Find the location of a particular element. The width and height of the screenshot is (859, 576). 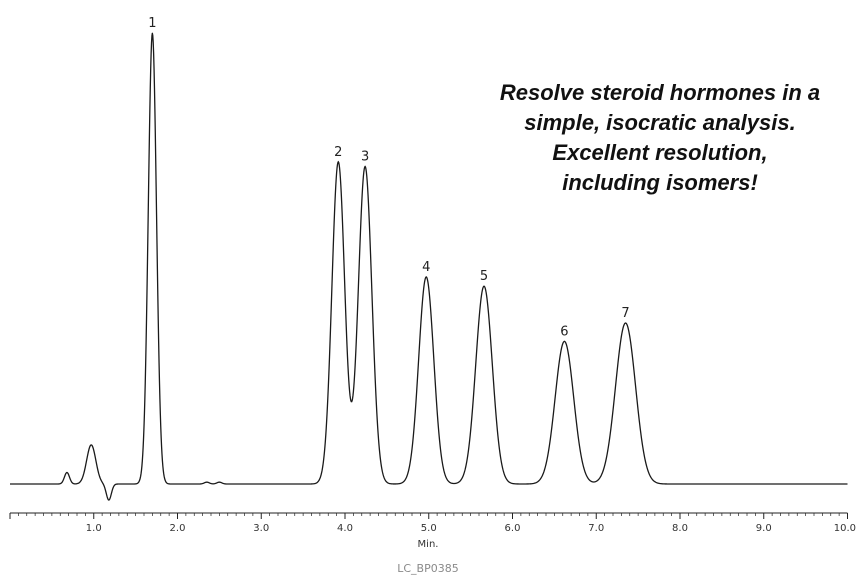

callout-line-2: simple, isocratic analysis. is located at coordinates (660, 122).